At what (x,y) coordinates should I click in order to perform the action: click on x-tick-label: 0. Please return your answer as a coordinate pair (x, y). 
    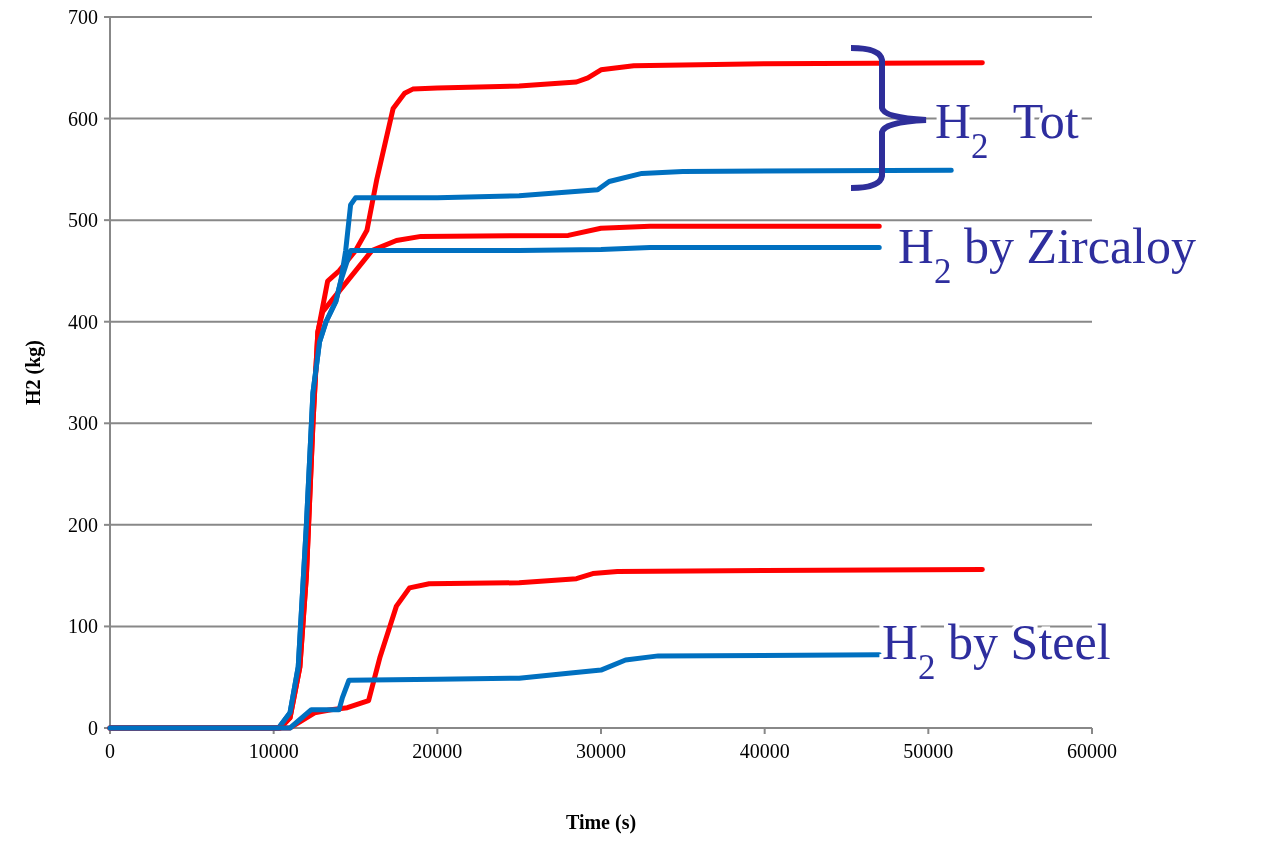
    Looking at the image, I should click on (110, 751).